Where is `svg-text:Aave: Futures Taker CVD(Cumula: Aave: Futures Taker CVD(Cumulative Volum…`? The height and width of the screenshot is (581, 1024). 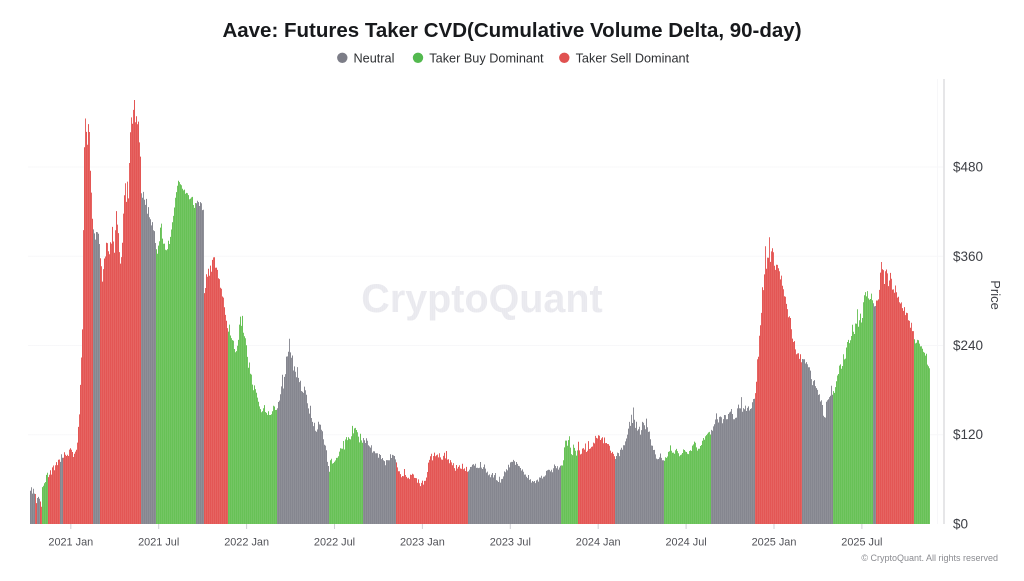 svg-text:Aave: Futures Taker CVD(Cumula: Aave: Futures Taker CVD(Cumulative Volum… is located at coordinates (511, 30).